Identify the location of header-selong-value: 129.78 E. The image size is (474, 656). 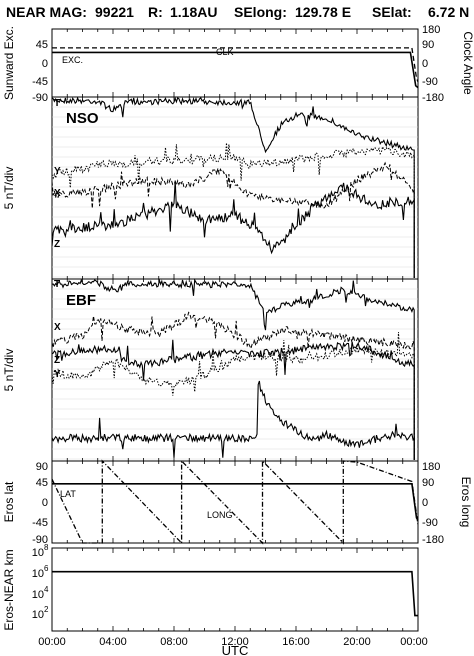
(323, 12).